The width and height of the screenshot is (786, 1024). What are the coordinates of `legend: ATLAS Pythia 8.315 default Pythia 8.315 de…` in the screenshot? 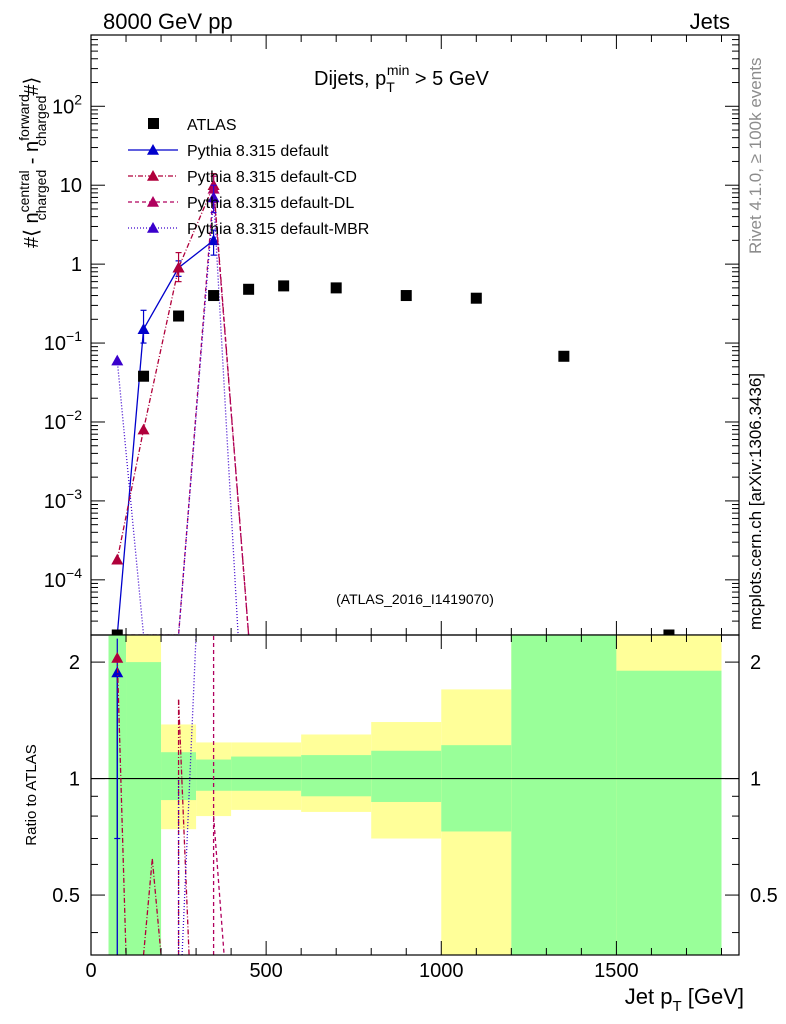 It's located at (248, 177).